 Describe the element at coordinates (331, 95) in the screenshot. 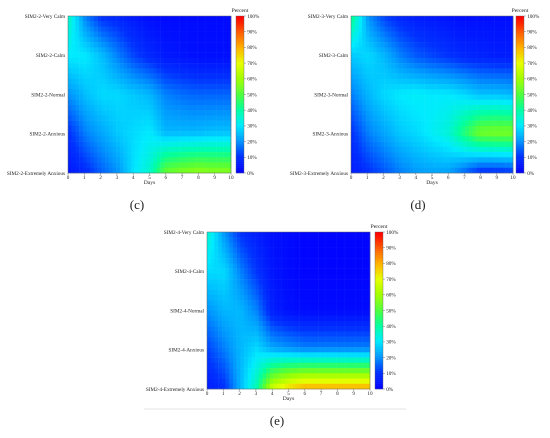

I see `y-category-label: SIM2-3-Normal` at that location.